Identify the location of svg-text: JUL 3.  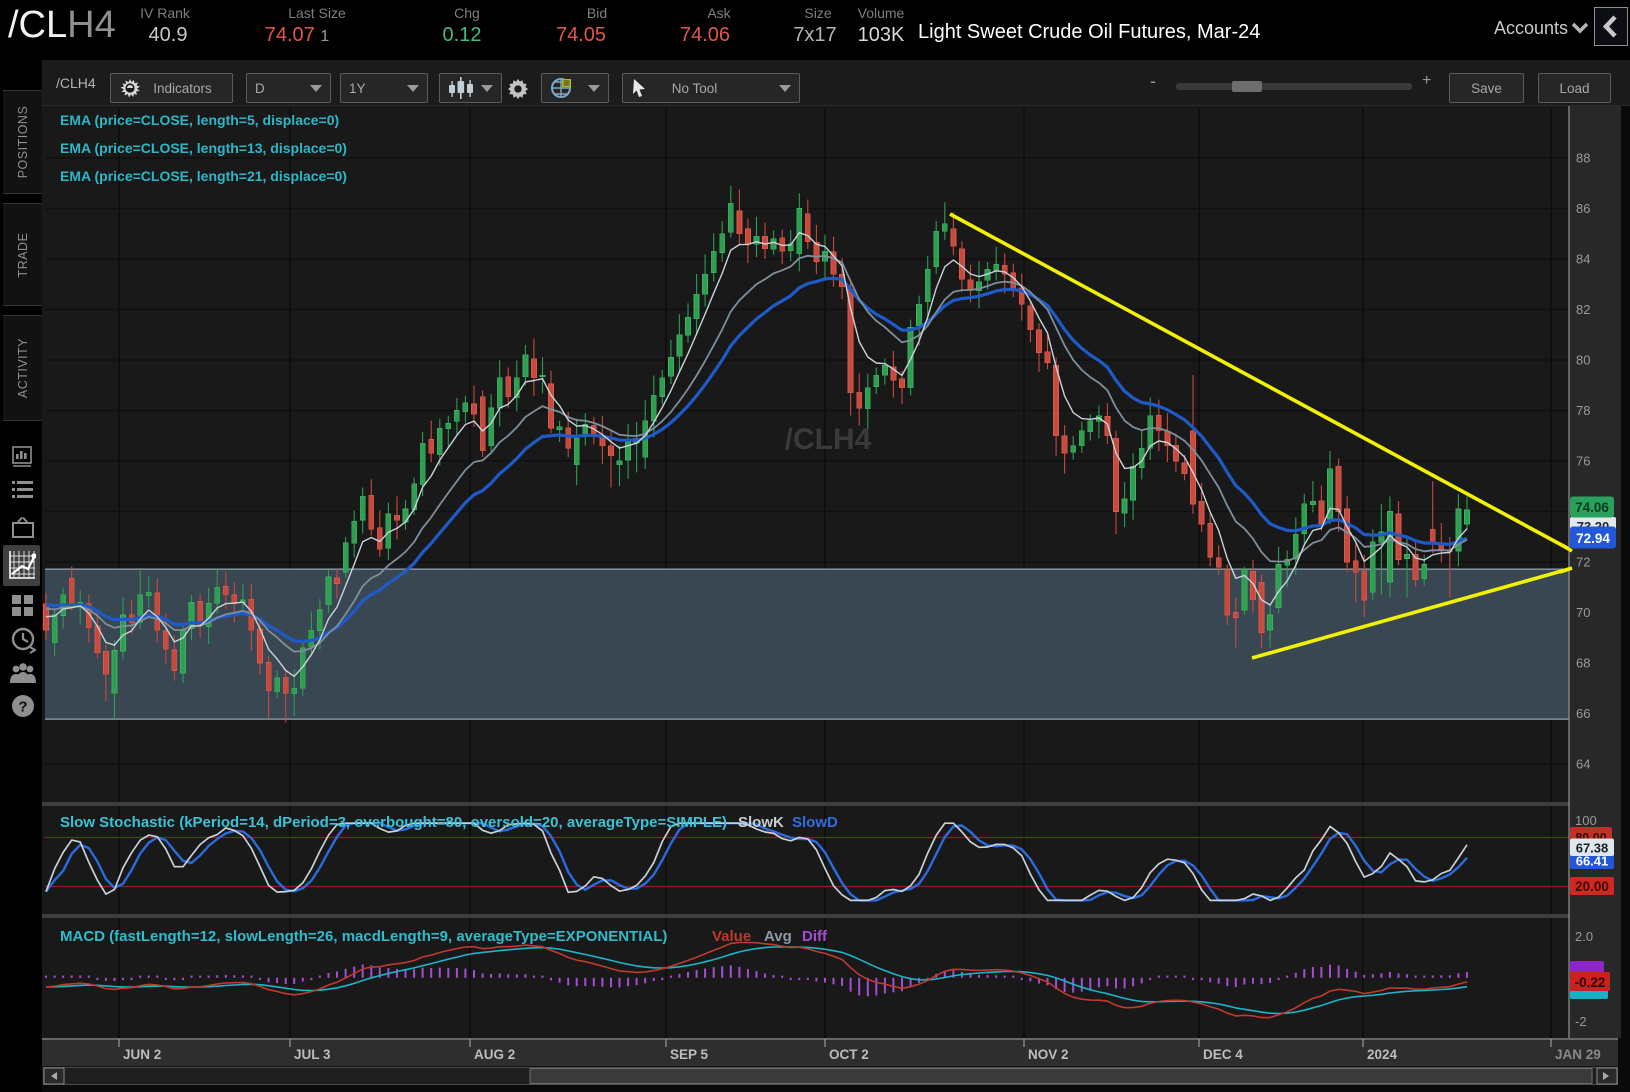
(312, 1054).